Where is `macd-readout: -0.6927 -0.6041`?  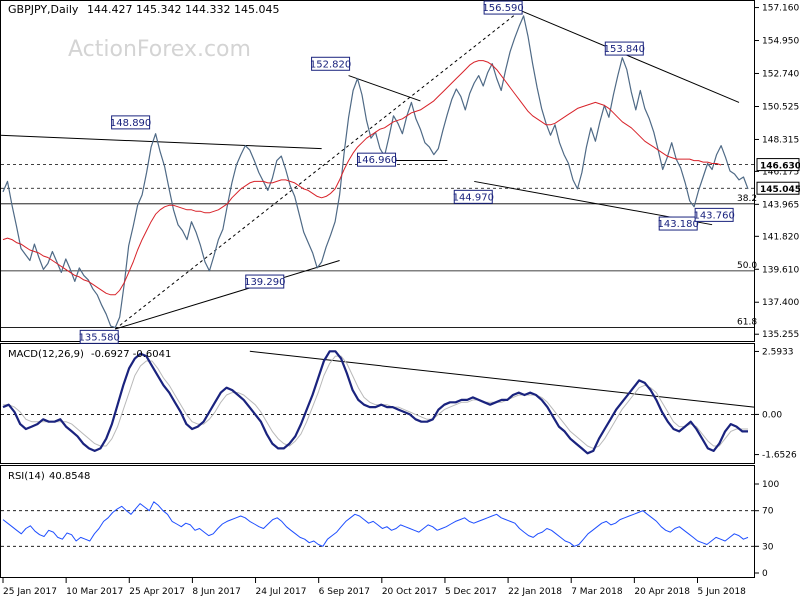
macd-readout: -0.6927 -0.6041 is located at coordinates (131, 354).